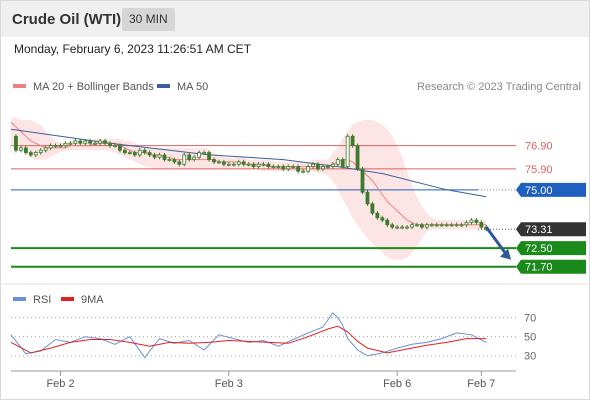  I want to click on x-tick-label: Feb 6, so click(397, 384).